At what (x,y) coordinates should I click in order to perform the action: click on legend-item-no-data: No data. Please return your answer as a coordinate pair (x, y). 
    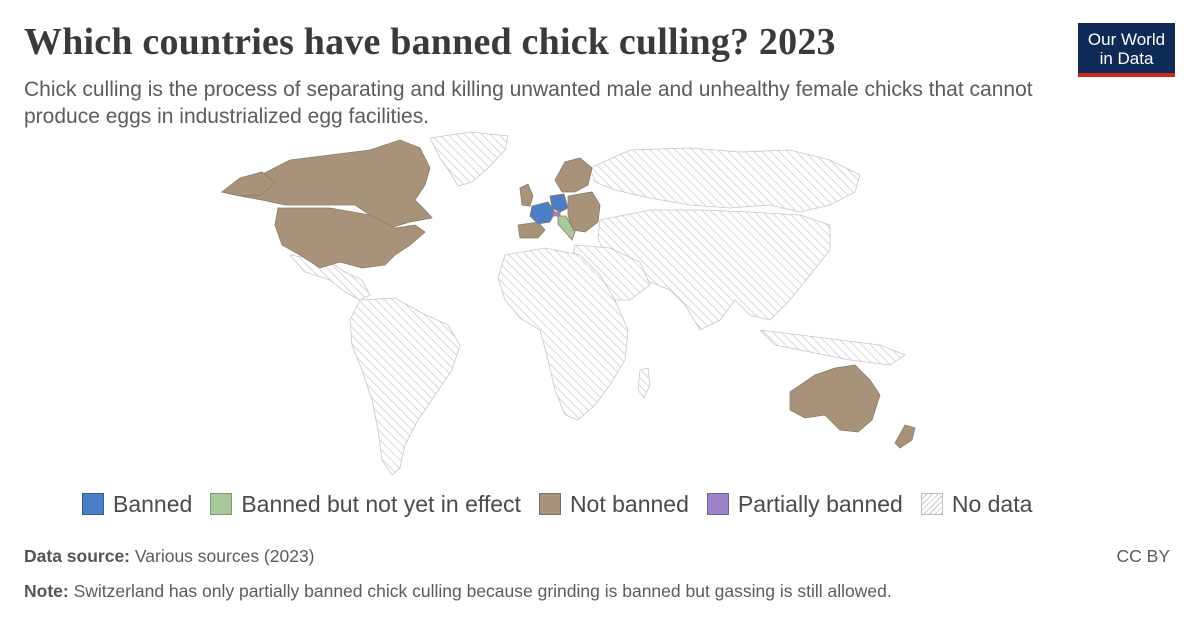
    Looking at the image, I should click on (976, 504).